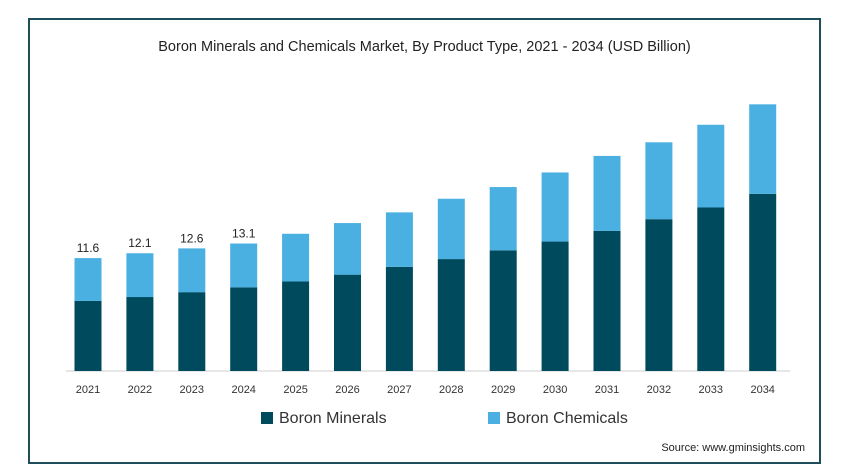 The height and width of the screenshot is (472, 841). Describe the element at coordinates (347, 390) in the screenshot. I see `x-tick-2026: 2026` at that location.